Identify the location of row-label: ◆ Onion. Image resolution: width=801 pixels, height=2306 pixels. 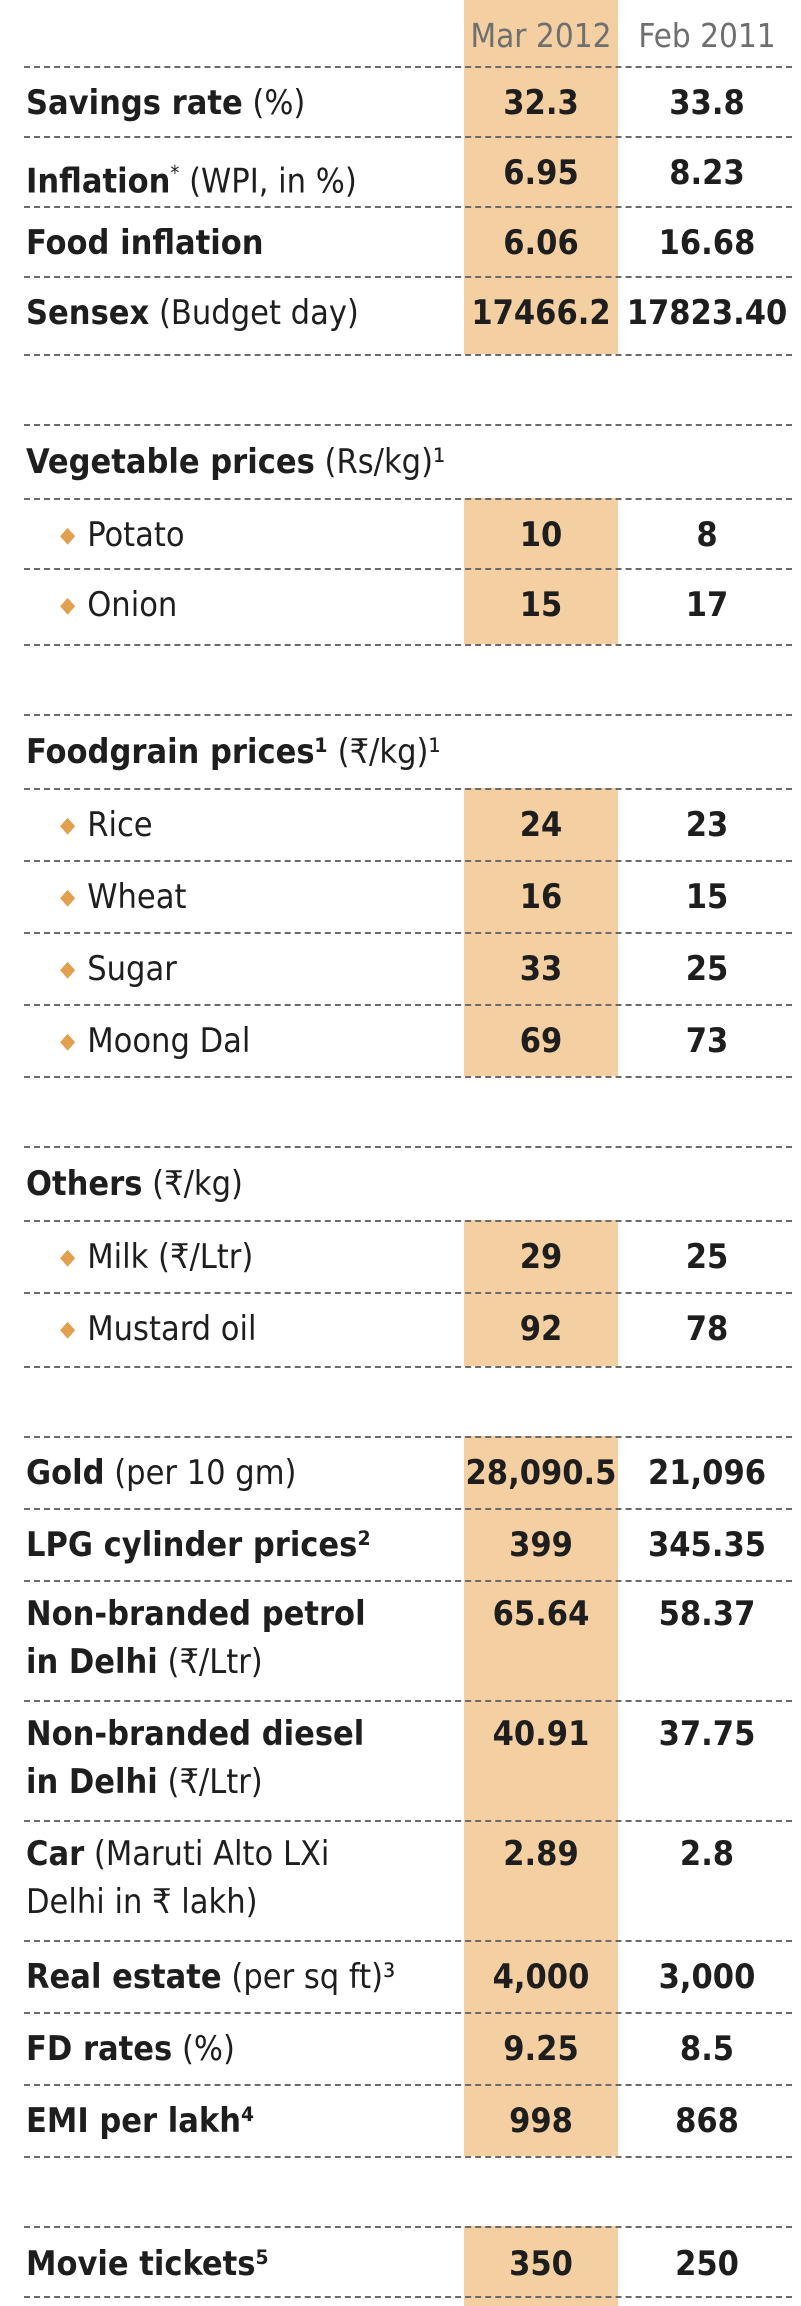
(119, 605).